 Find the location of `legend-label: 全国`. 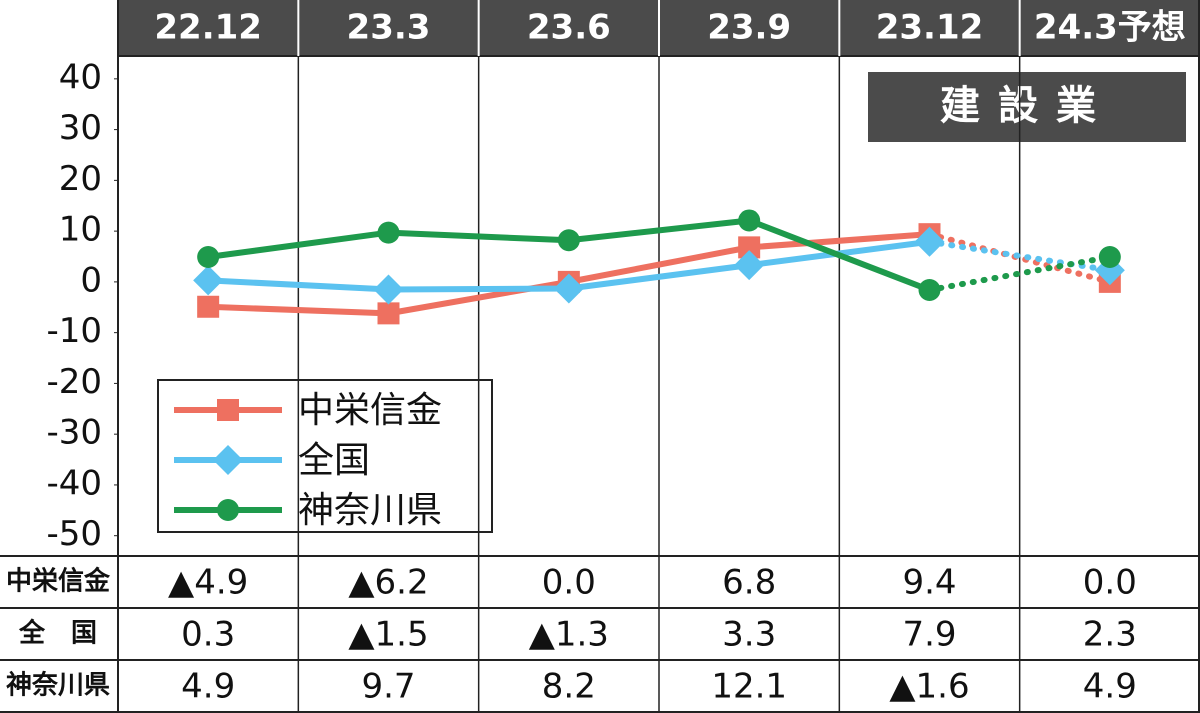

legend-label: 全国 is located at coordinates (334, 460).